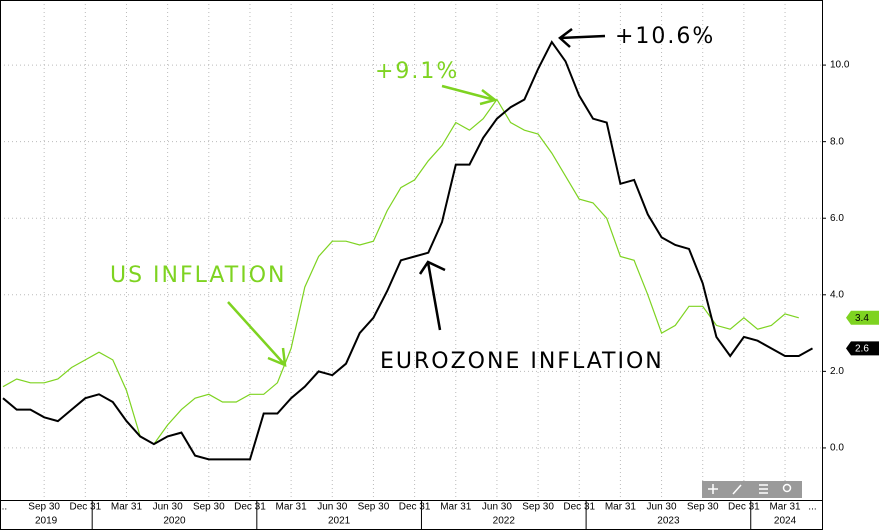 This screenshot has width=881, height=530. What do you see at coordinates (837, 218) in the screenshot?
I see `y-tick-label: 6.0` at bounding box center [837, 218].